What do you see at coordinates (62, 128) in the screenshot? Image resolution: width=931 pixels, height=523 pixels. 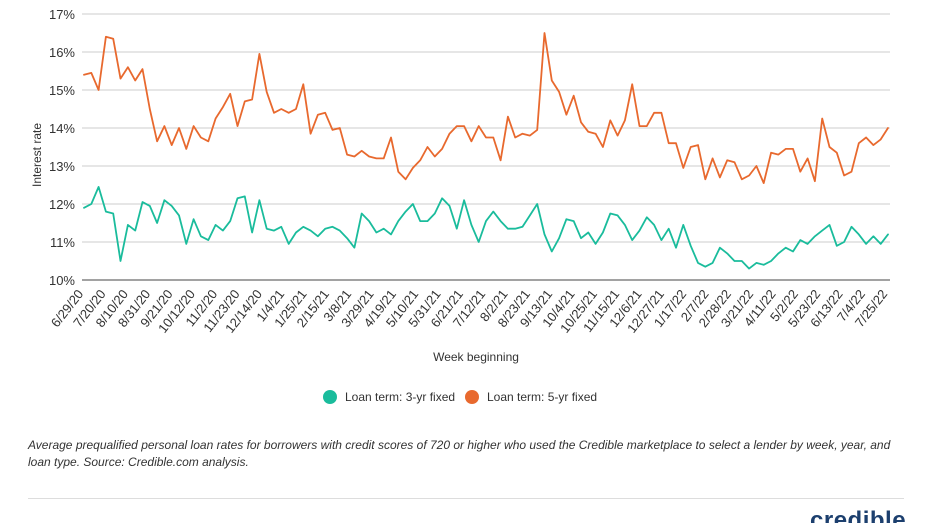 I see `y-tick-label: 14%` at bounding box center [62, 128].